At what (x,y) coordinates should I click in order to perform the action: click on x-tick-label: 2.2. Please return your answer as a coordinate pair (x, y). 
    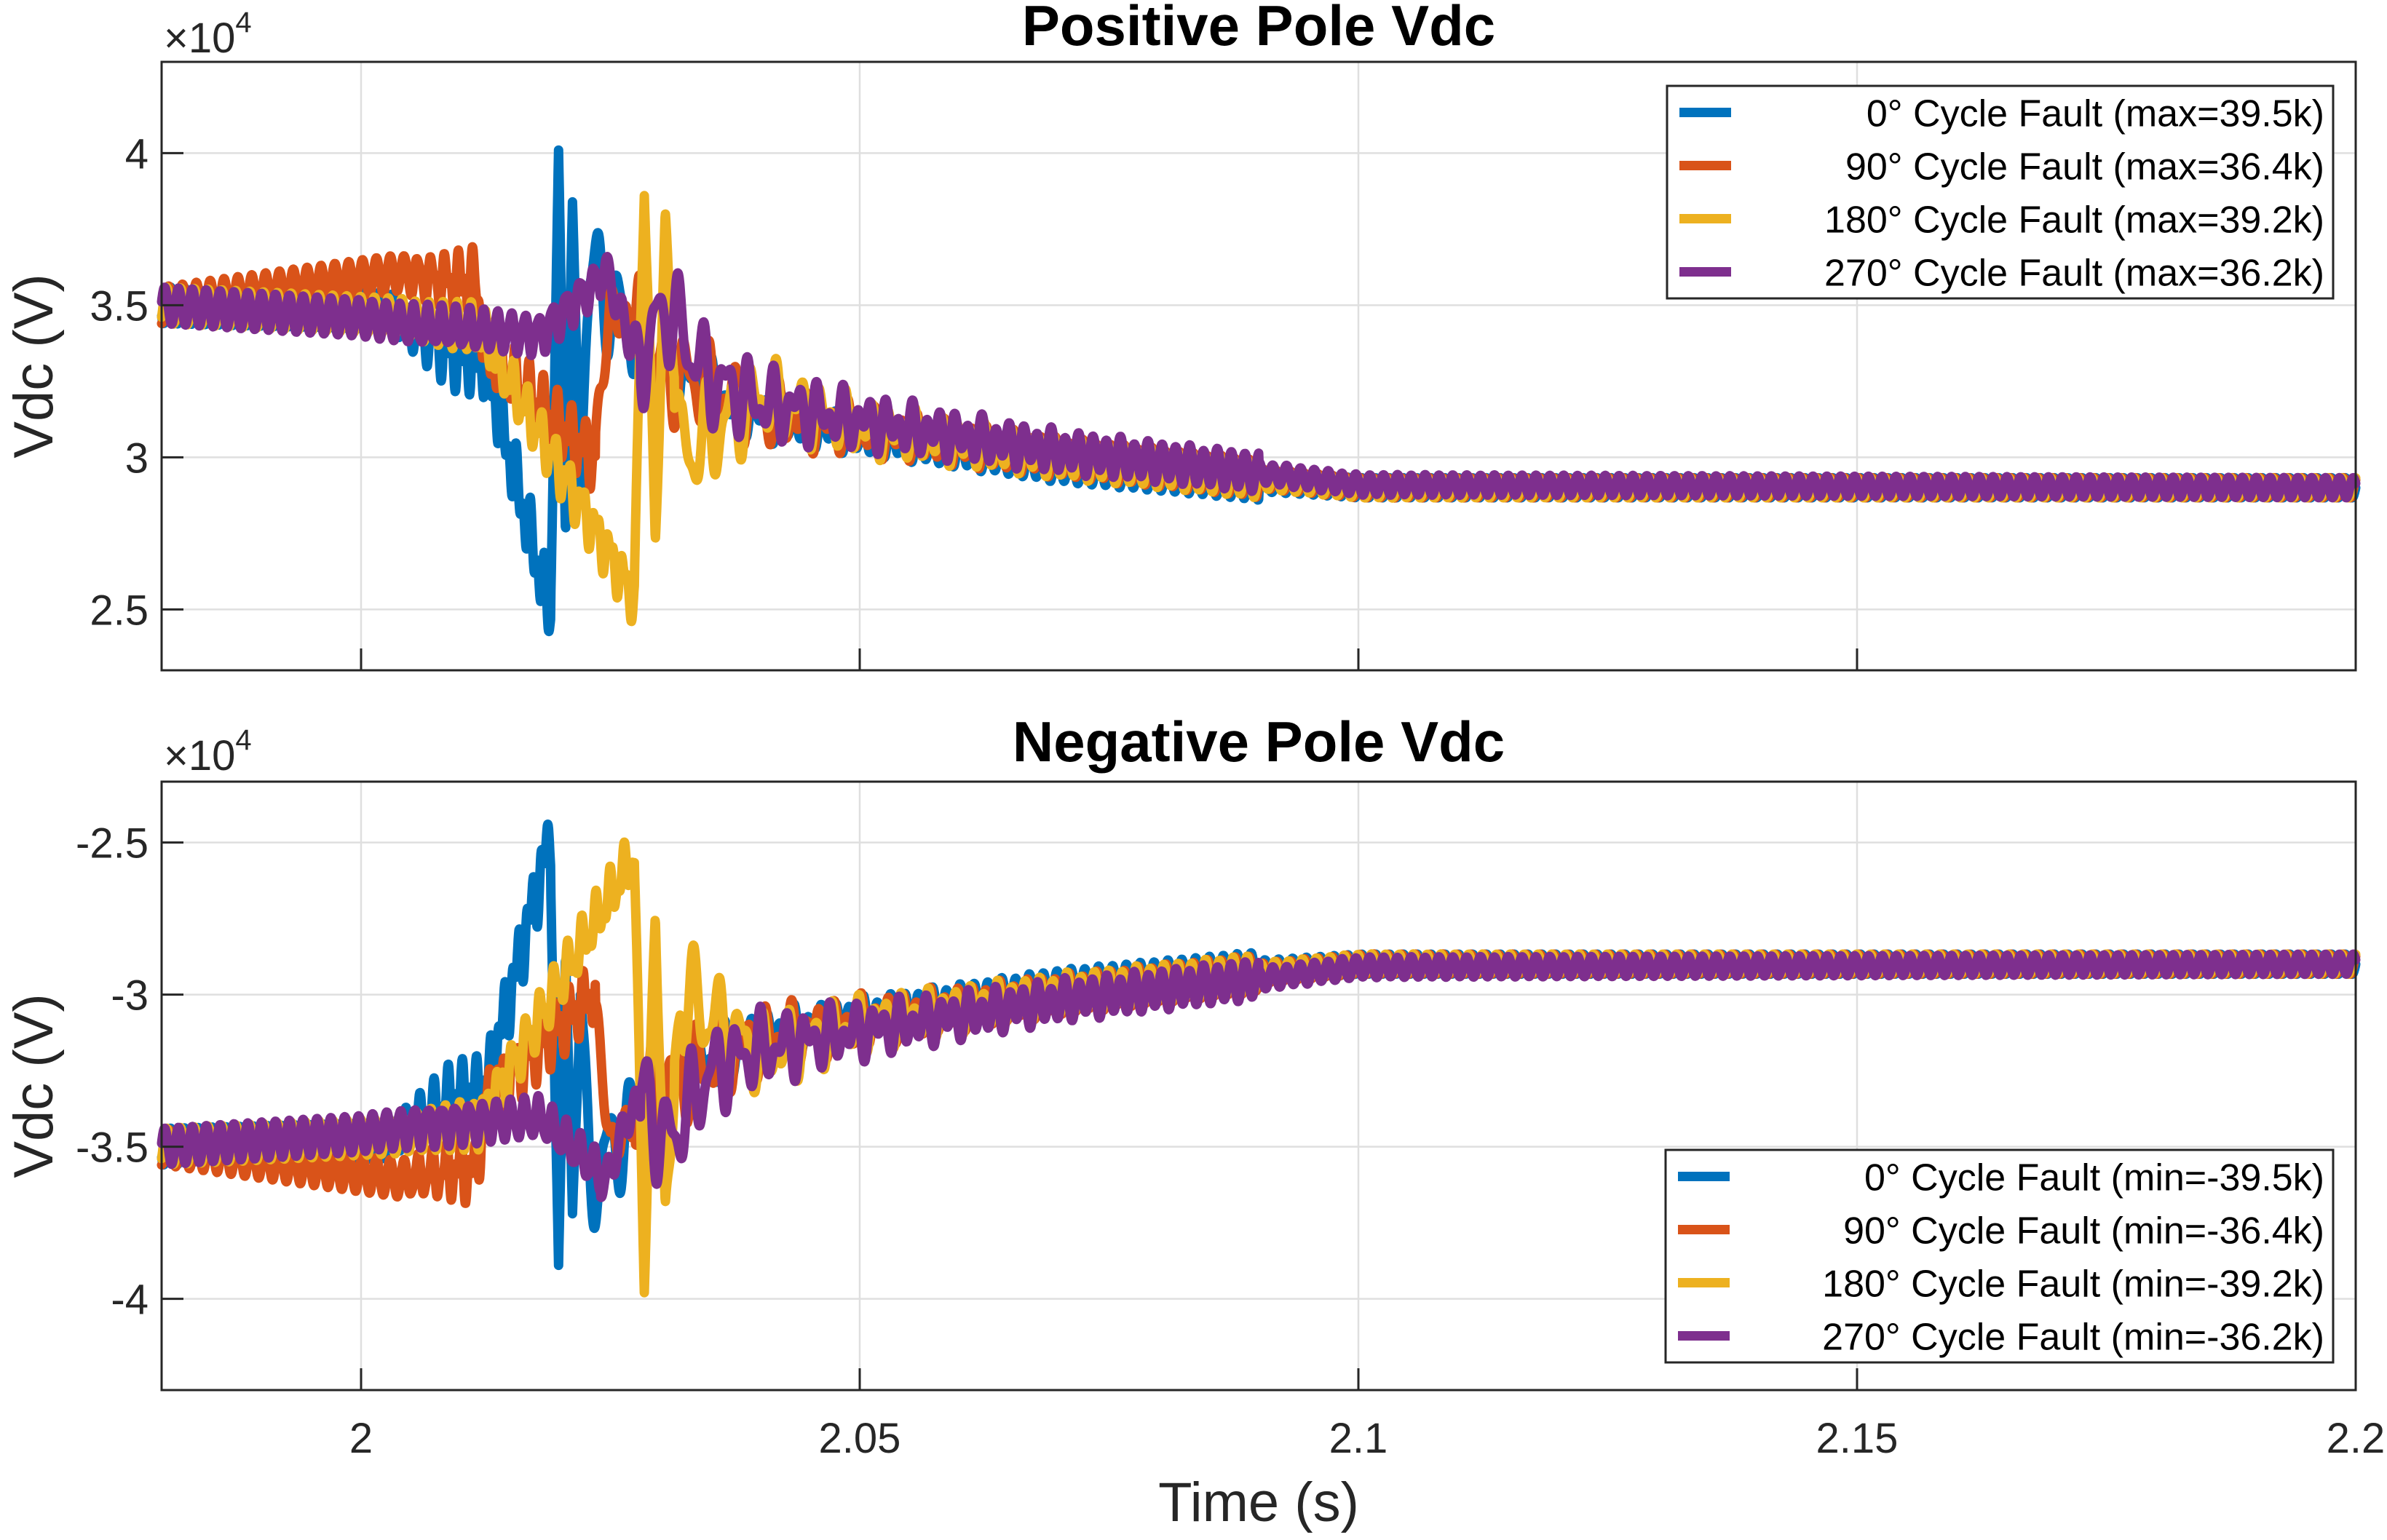
    Looking at the image, I should click on (2356, 1438).